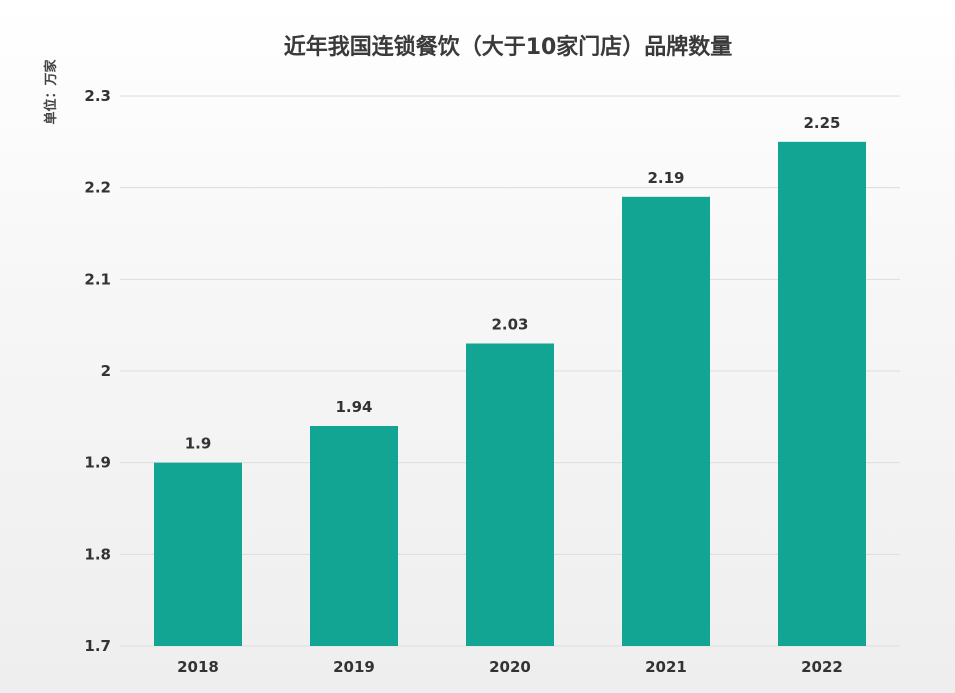  I want to click on x-tick-label: 2021, so click(666, 667).